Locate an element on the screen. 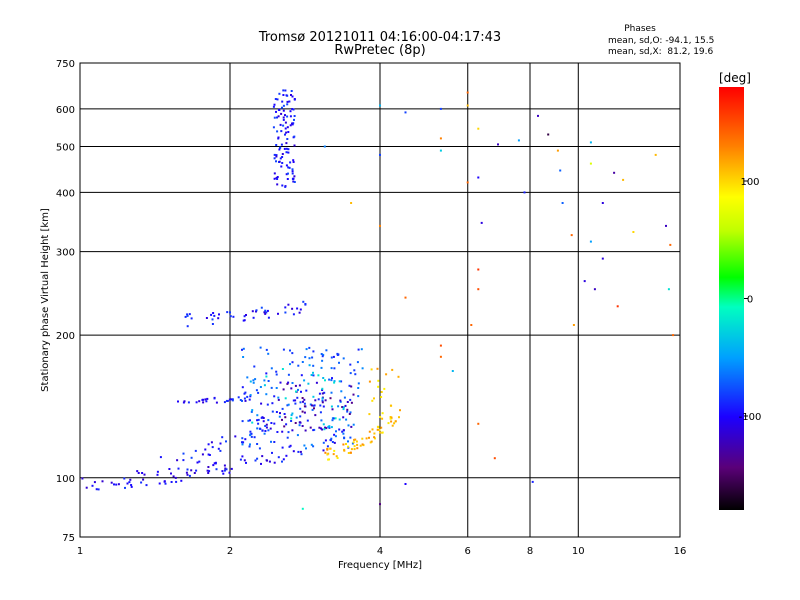 The width and height of the screenshot is (800, 600). colorbar-tick-label: -100 is located at coordinates (750, 417).